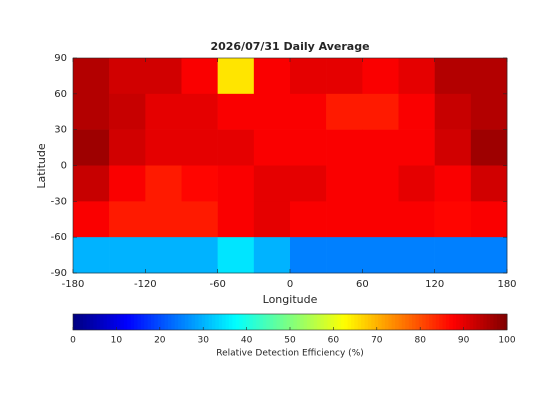 This screenshot has height=420, width=560. Describe the element at coordinates (160, 341) in the screenshot. I see `colorbar-tick-label: 20` at that location.